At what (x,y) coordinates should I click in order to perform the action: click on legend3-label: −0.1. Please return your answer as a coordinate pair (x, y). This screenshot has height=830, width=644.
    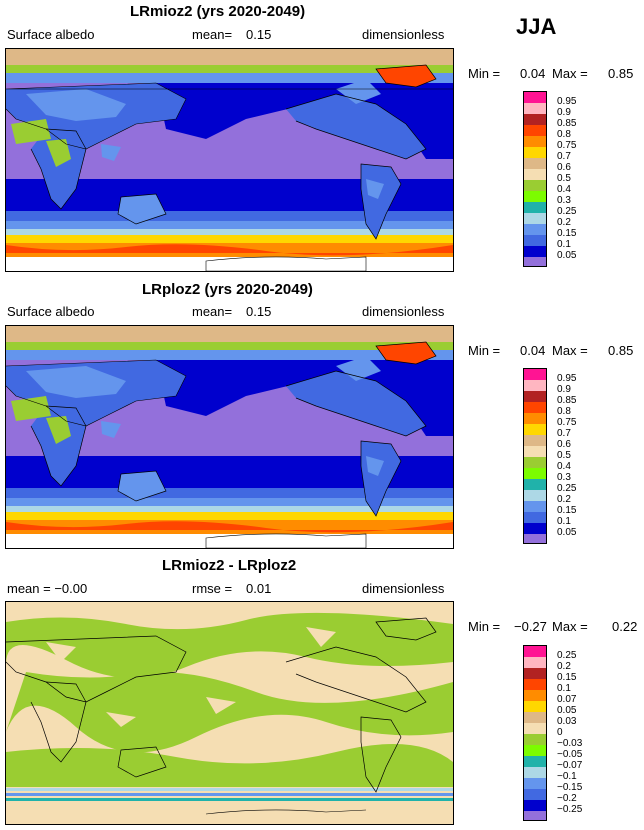
    Looking at the image, I should click on (567, 776).